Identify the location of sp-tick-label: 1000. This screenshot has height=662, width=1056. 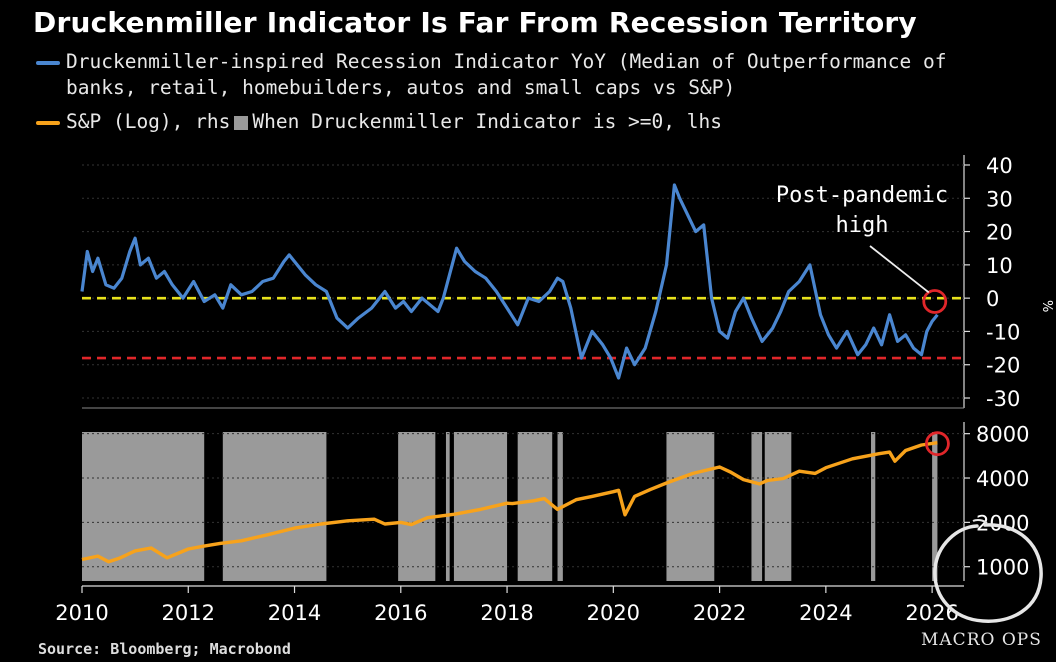
(1002, 568).